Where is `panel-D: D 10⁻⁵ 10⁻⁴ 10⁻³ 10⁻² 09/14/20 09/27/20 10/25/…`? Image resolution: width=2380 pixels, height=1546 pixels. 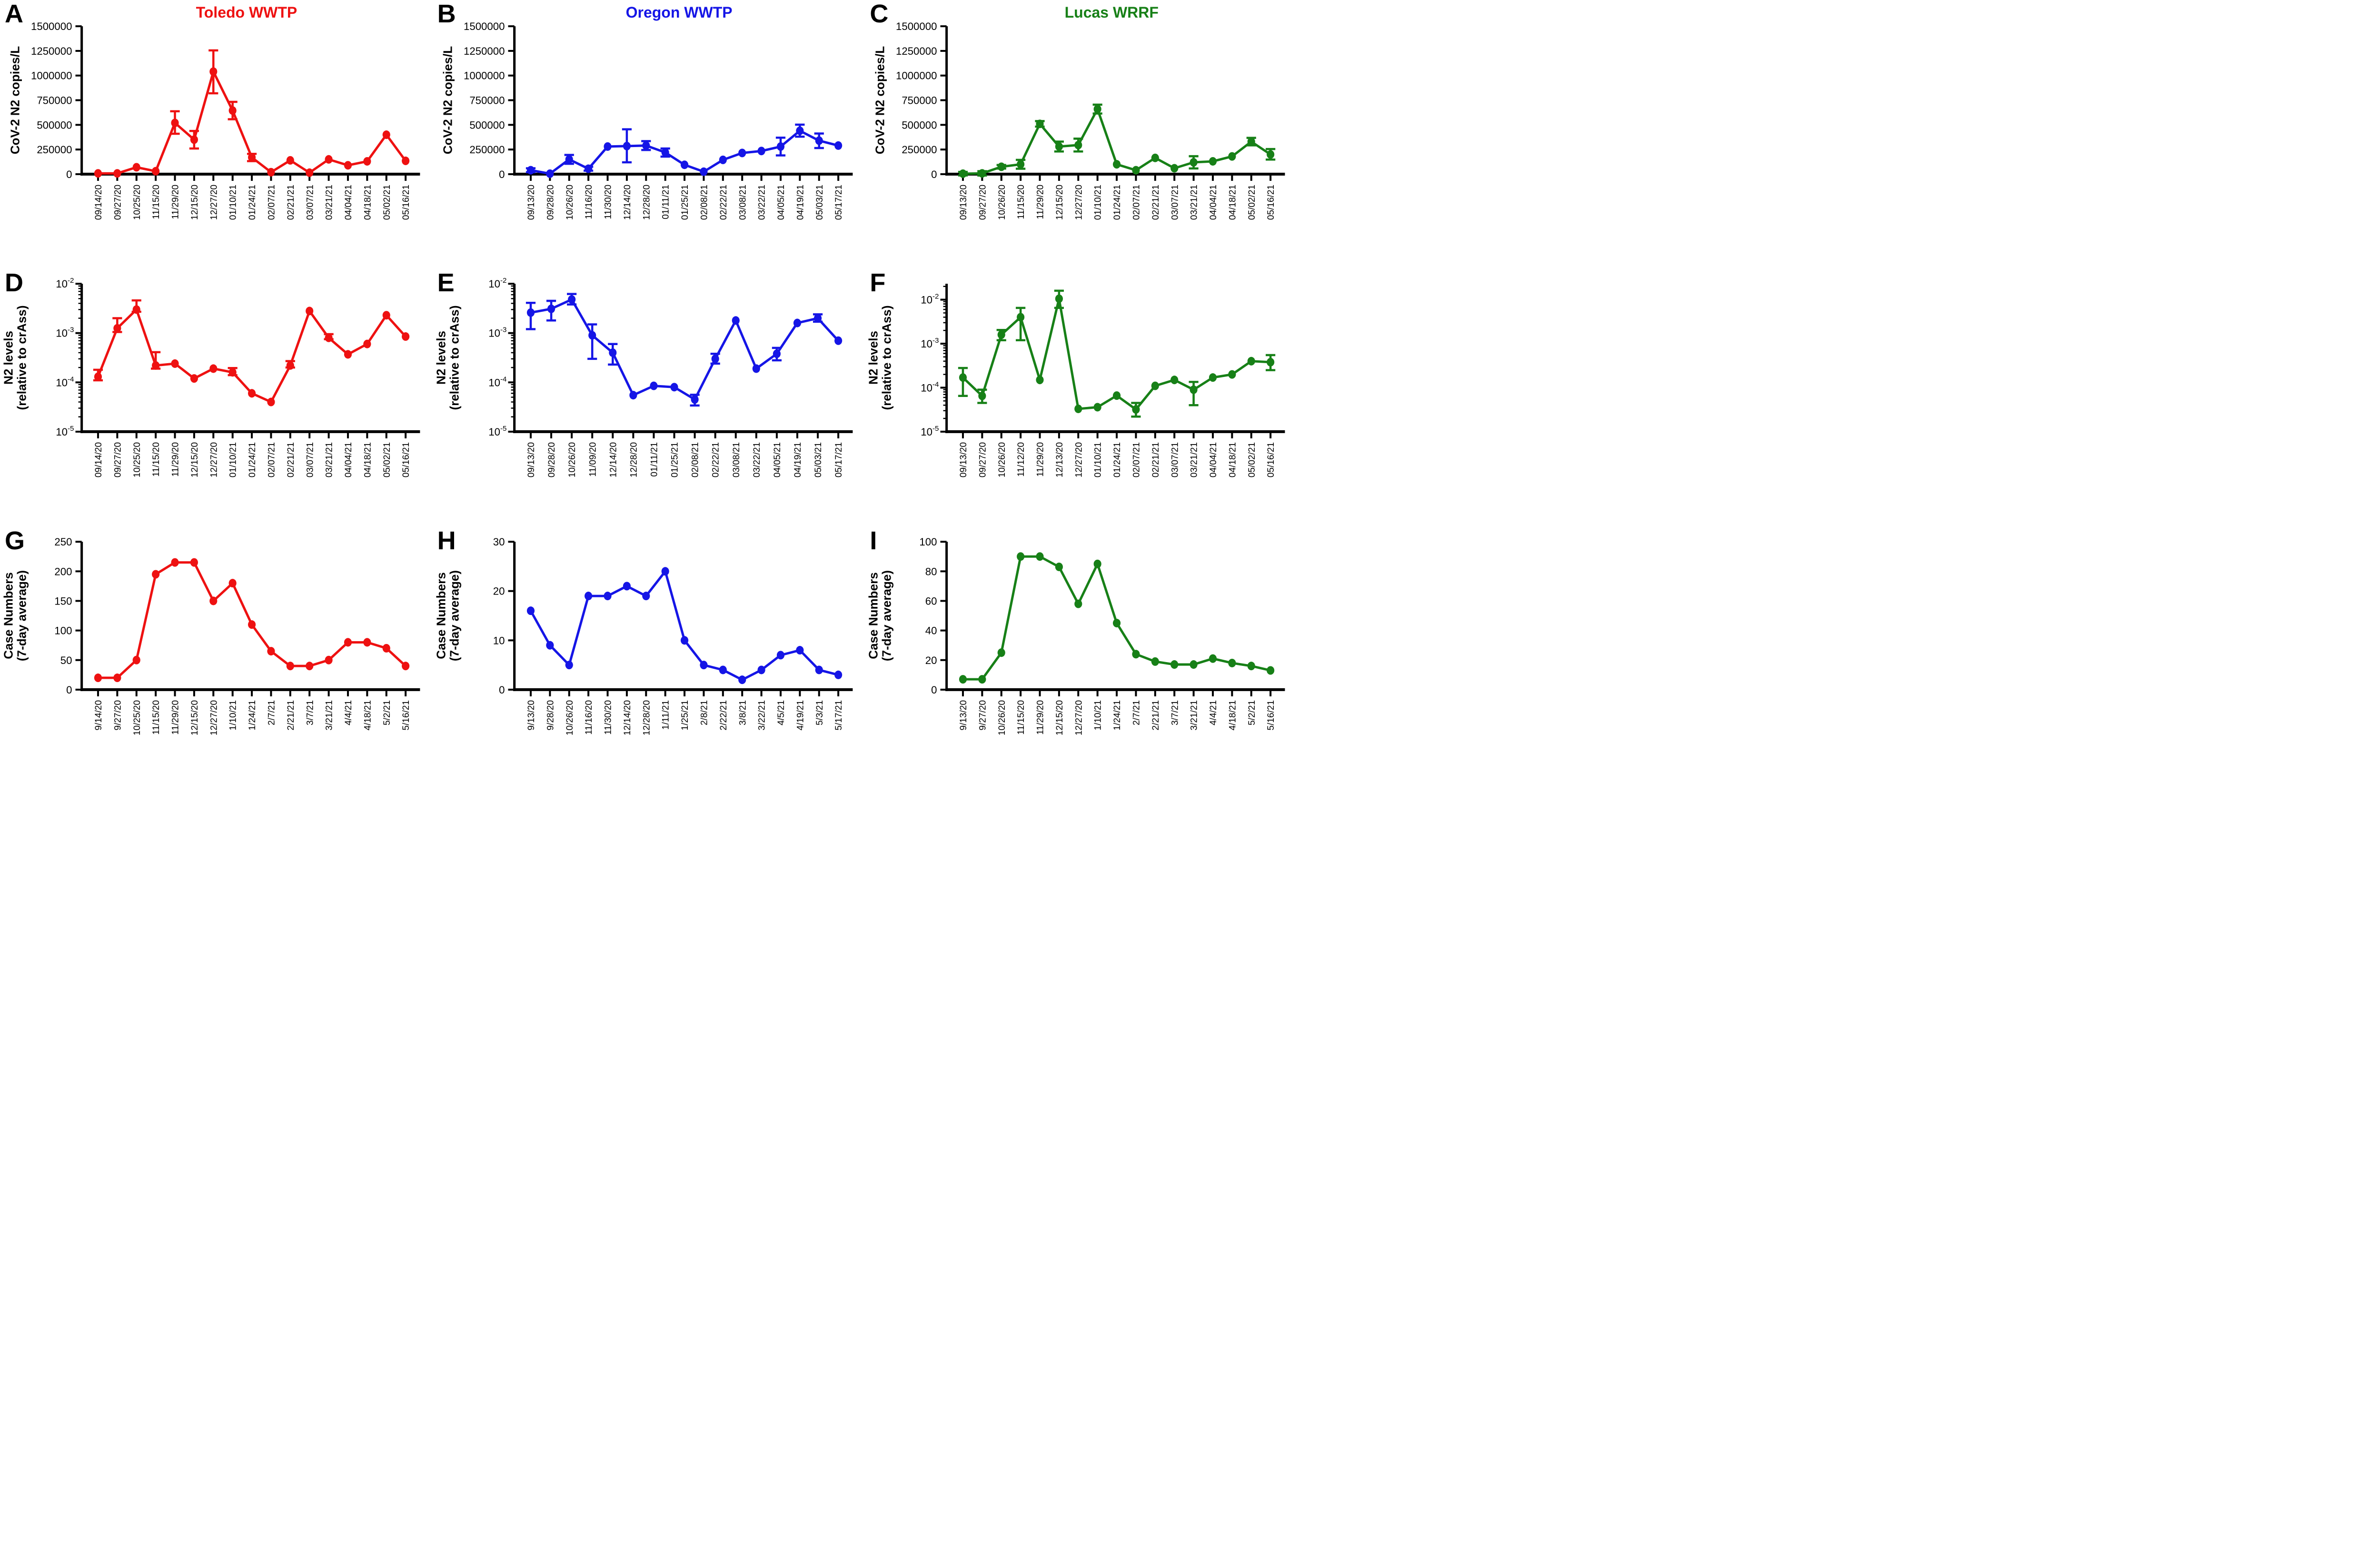 panel-D: D 10⁻⁵ 10⁻⁴ 10⁻³ 10⁻² 09/14/20 09/27/20 10/25/… is located at coordinates (216, 386).